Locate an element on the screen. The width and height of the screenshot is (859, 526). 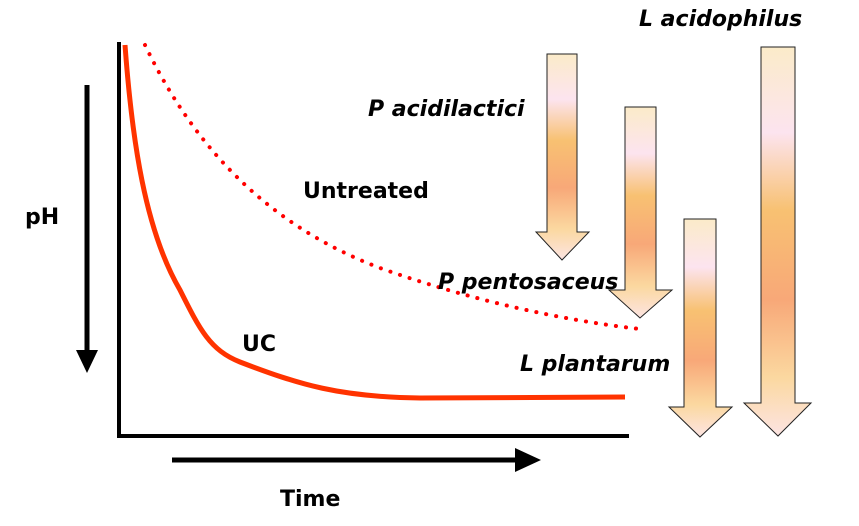
l-acidophilus-arrow is located at coordinates (777, 241).